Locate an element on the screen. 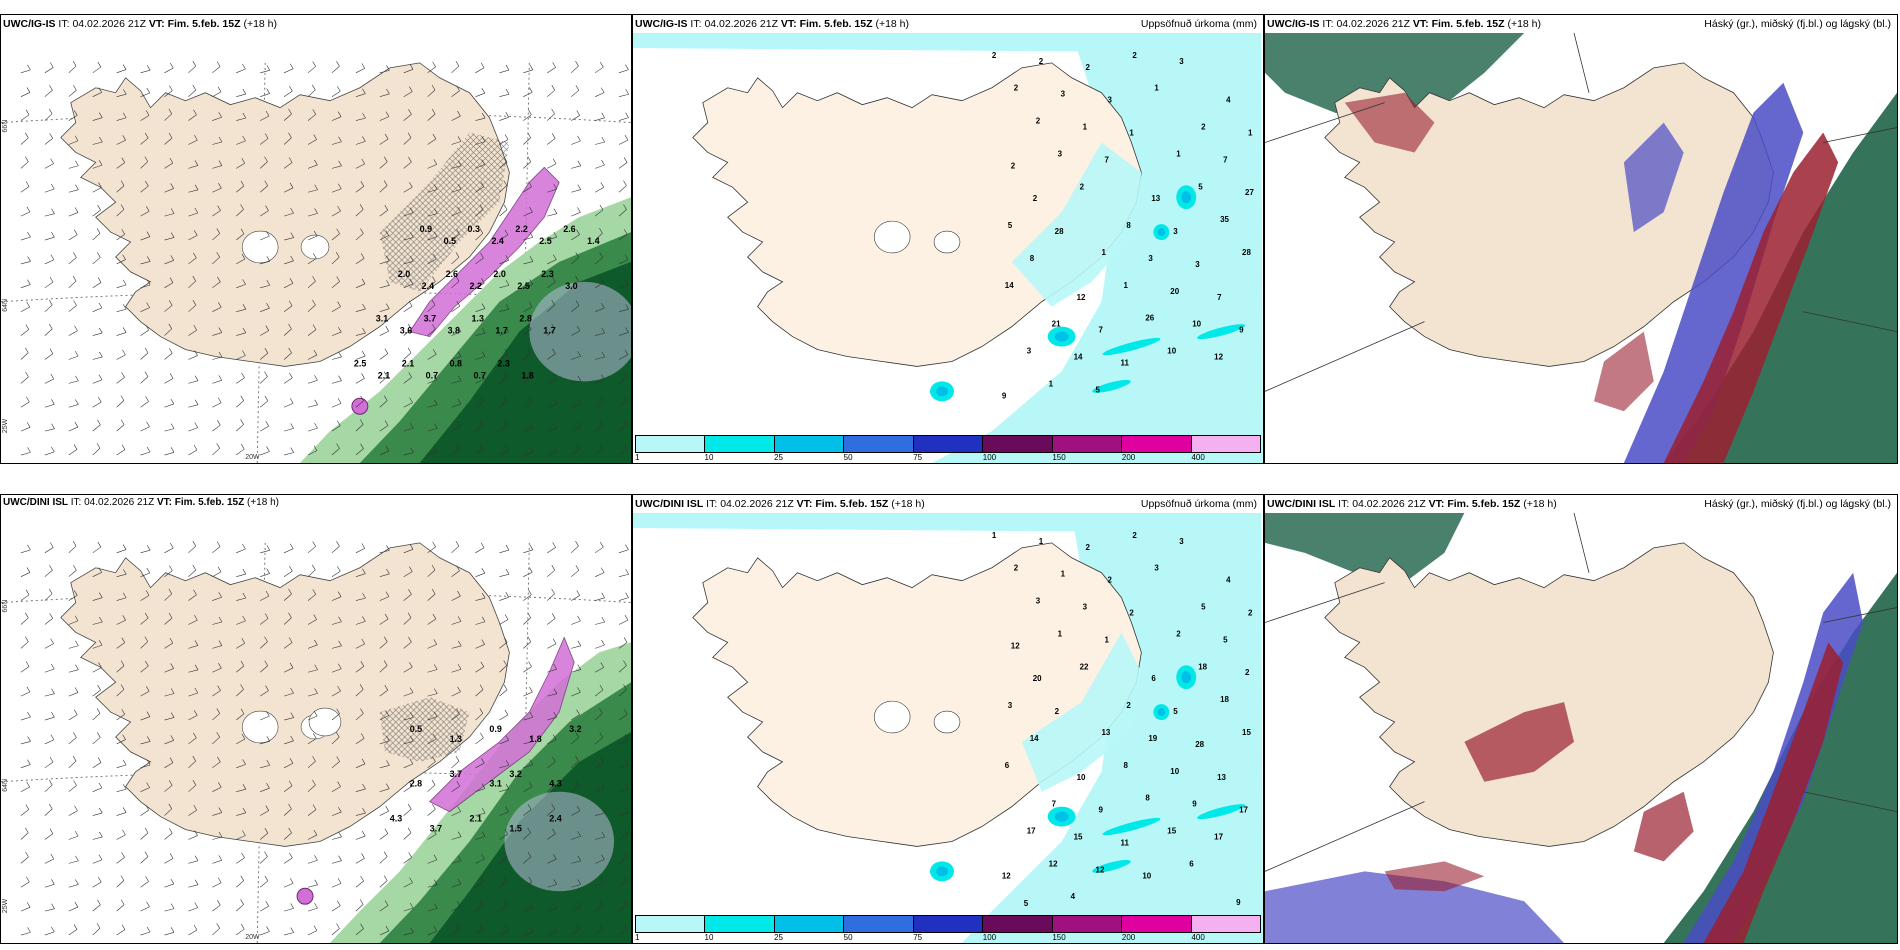 This screenshot has width=1900, height=950. snow-depth-label: 2.4 is located at coordinates (497, 241).